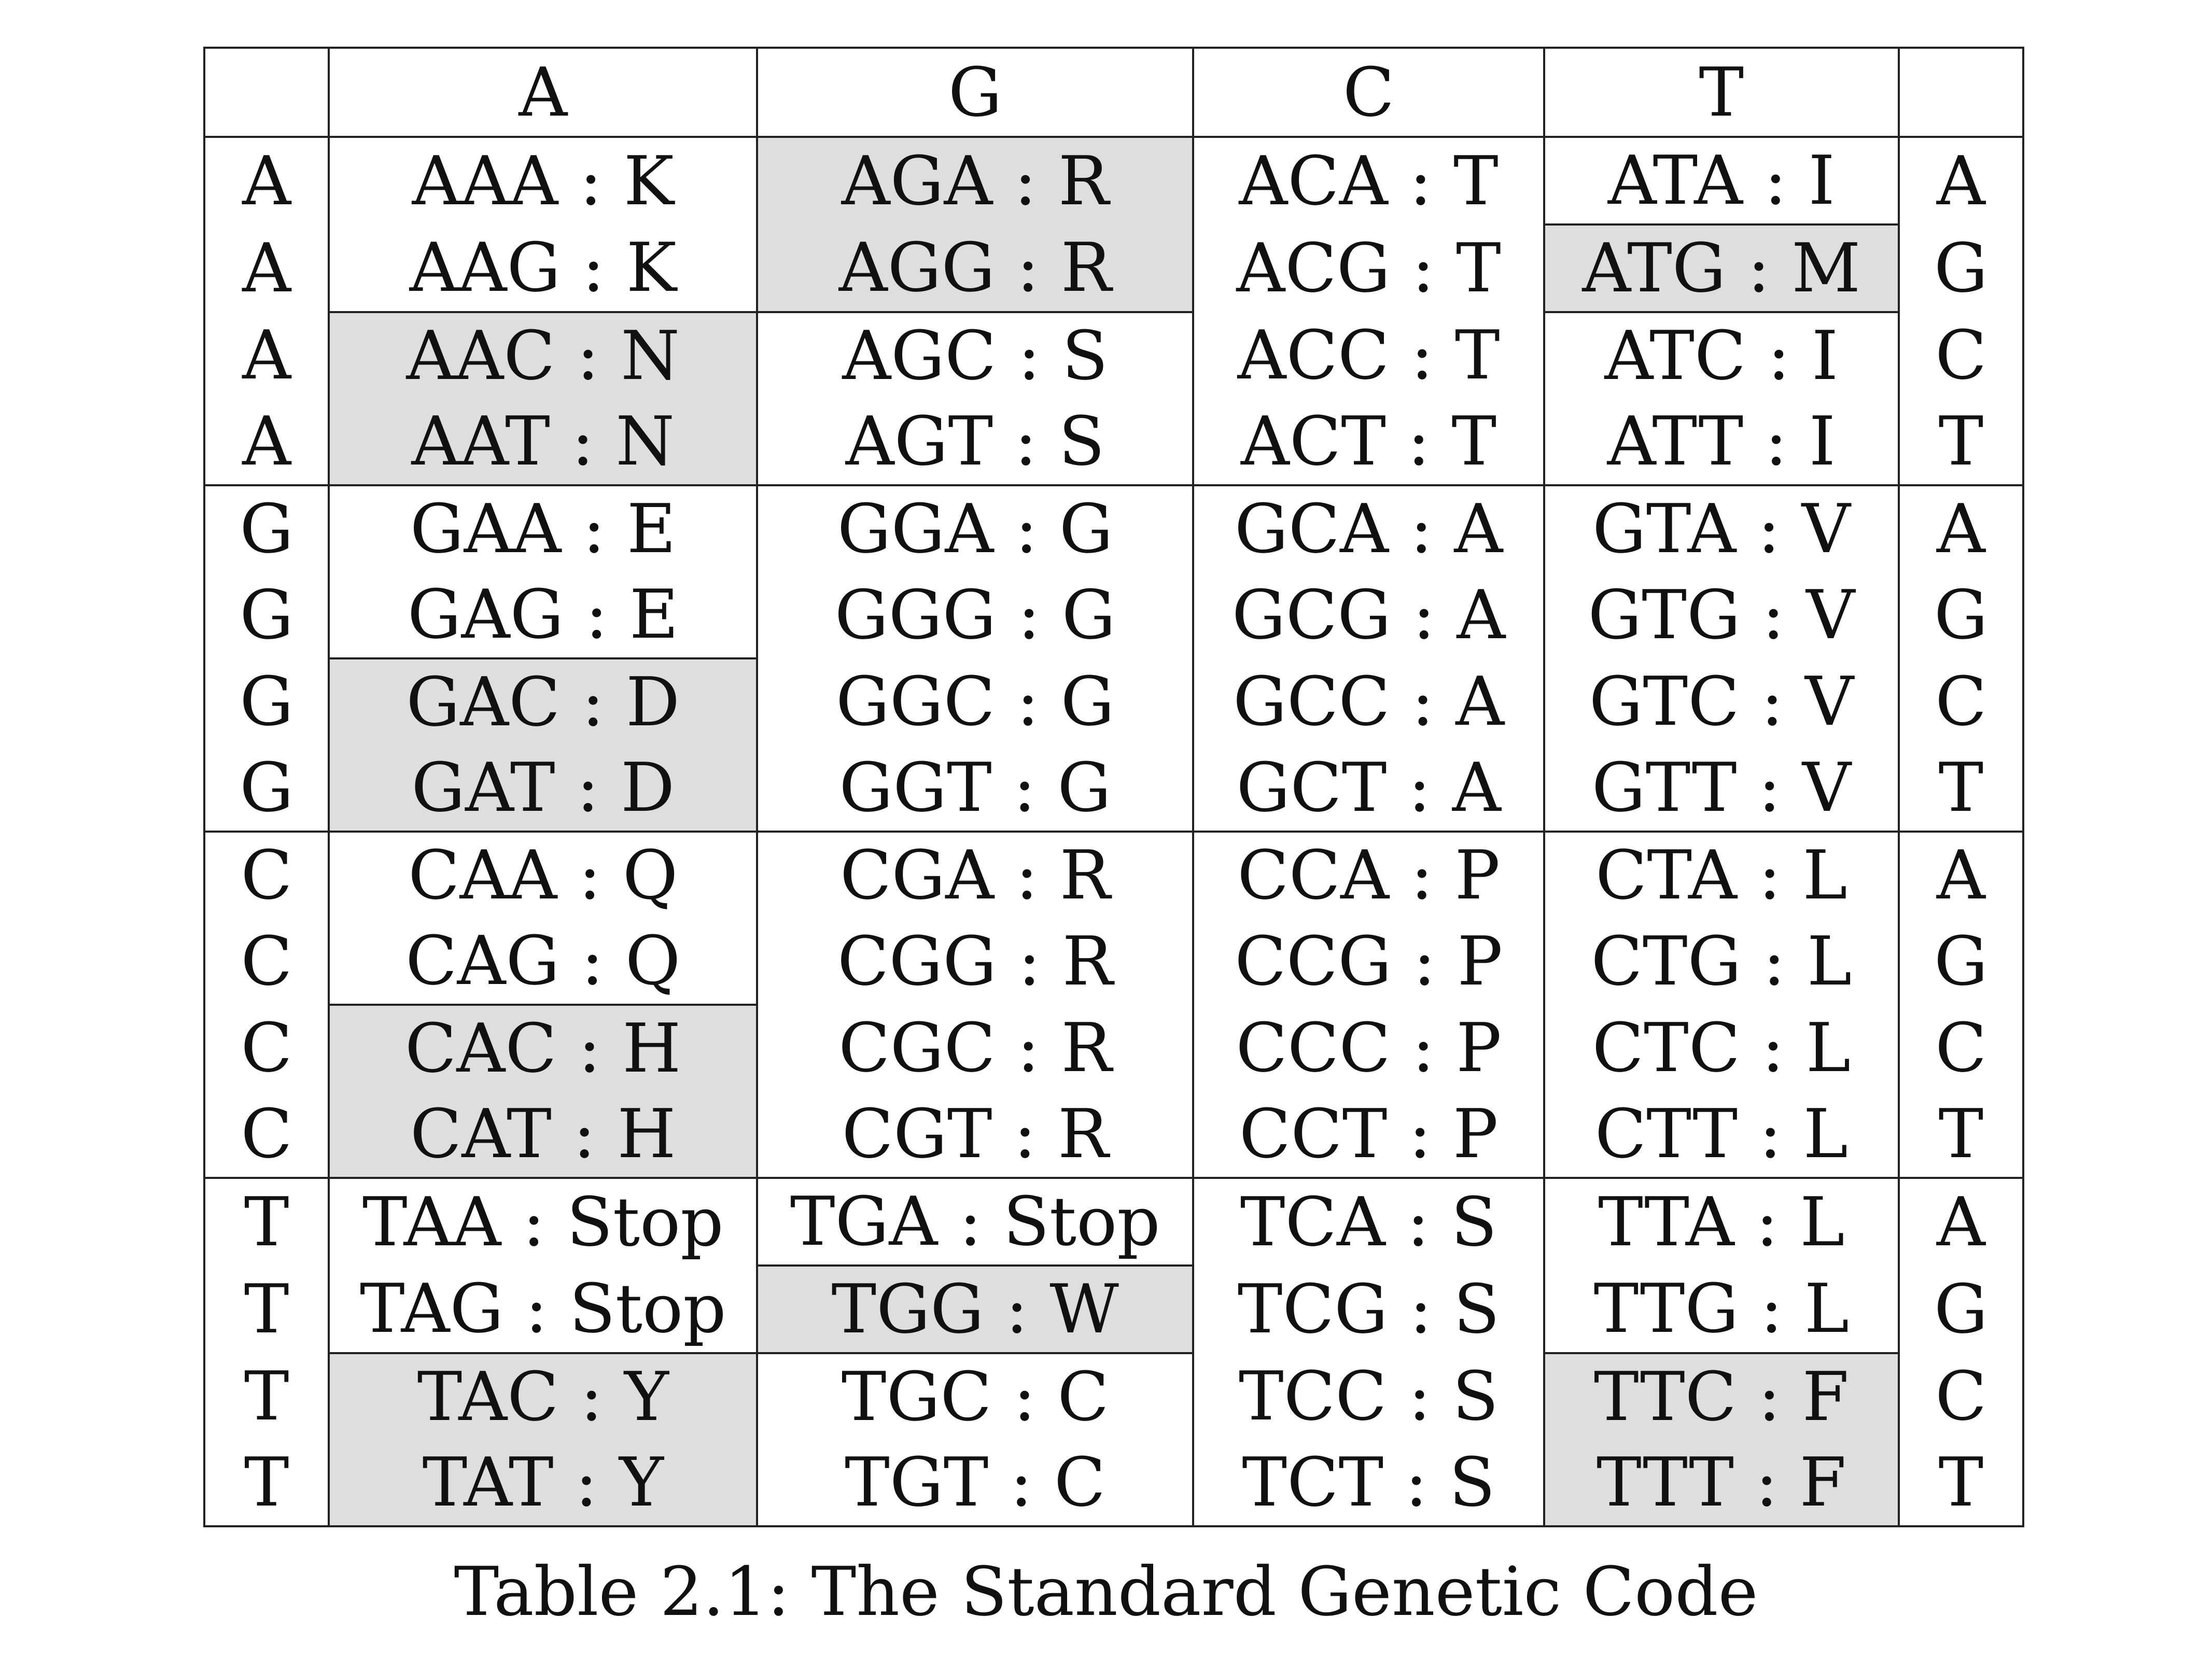  I want to click on codon-cell-a: TAT : Y, so click(543, 1483).